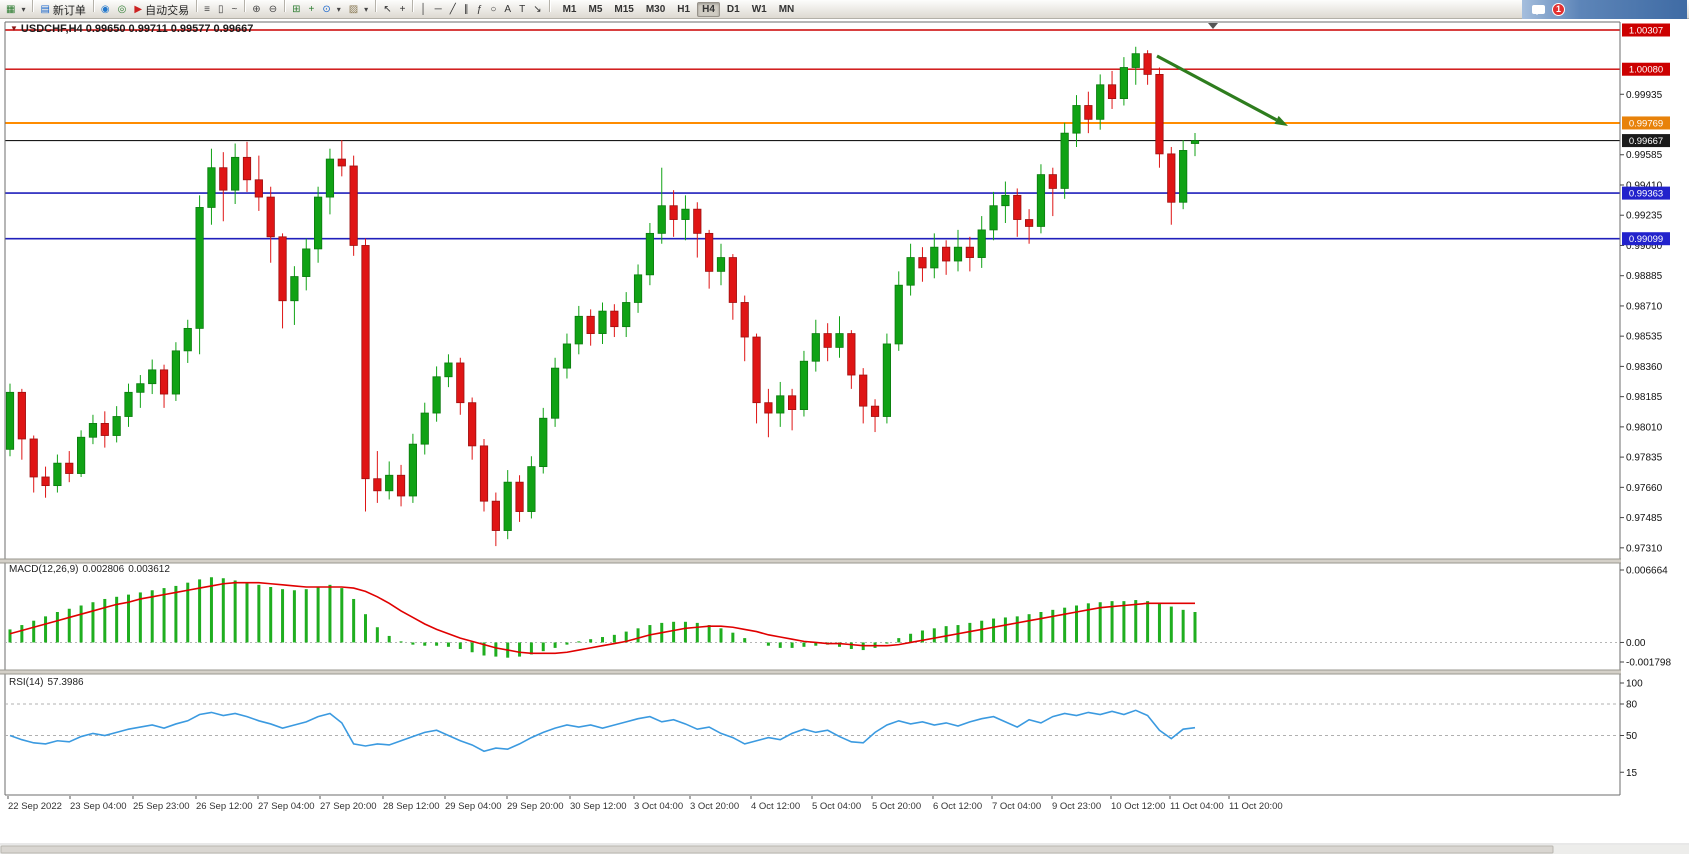 This screenshot has width=1689, height=854. Describe the element at coordinates (367, 10) in the screenshot. I see `templates-dropdown-icon: ▾` at that location.